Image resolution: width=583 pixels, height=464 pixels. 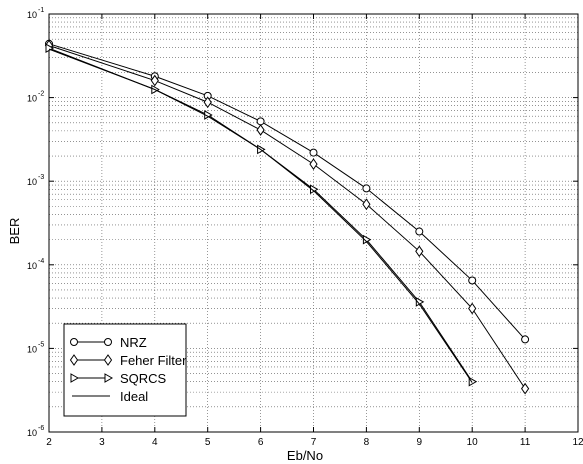 I want to click on legend-item: Feher Filter, so click(x=128, y=360).